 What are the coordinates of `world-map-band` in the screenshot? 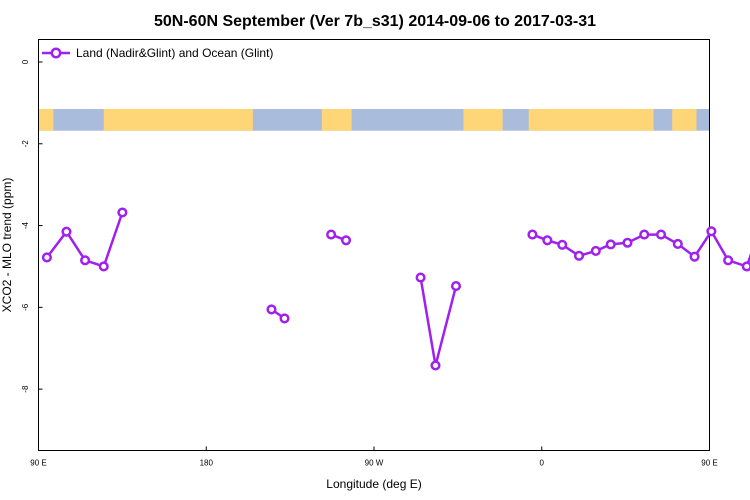 It's located at (374, 120).